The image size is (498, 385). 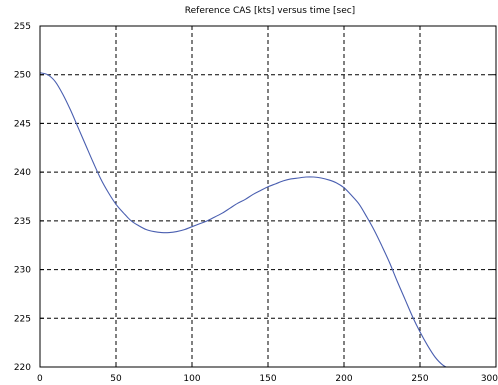 I want to click on y-tick-label-5: 245, so click(x=22, y=124).